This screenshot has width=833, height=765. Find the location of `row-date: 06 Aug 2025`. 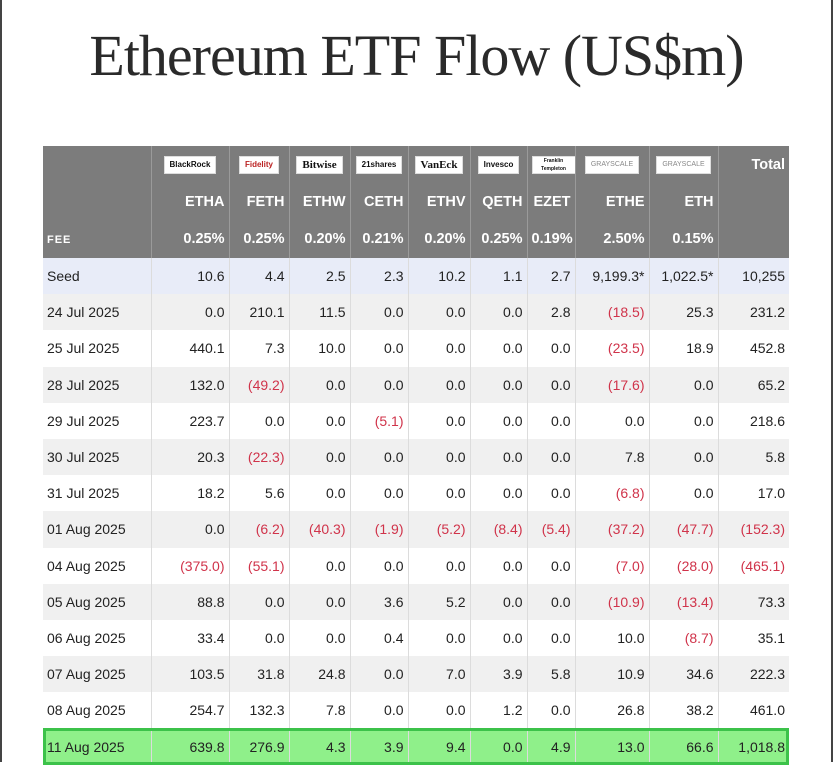

row-date: 06 Aug 2025 is located at coordinates (97, 638).